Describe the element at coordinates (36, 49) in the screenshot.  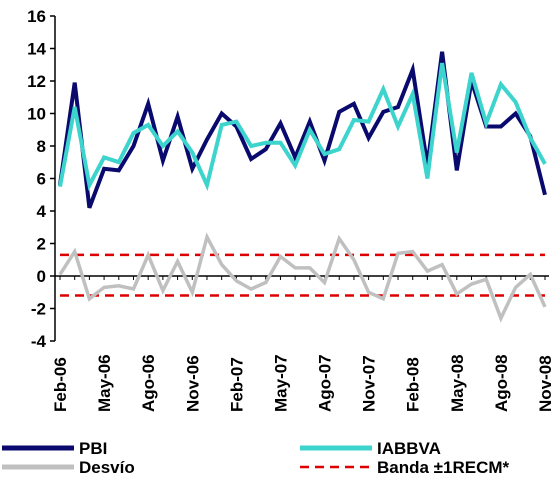
I see `y-tick-label: 14` at that location.